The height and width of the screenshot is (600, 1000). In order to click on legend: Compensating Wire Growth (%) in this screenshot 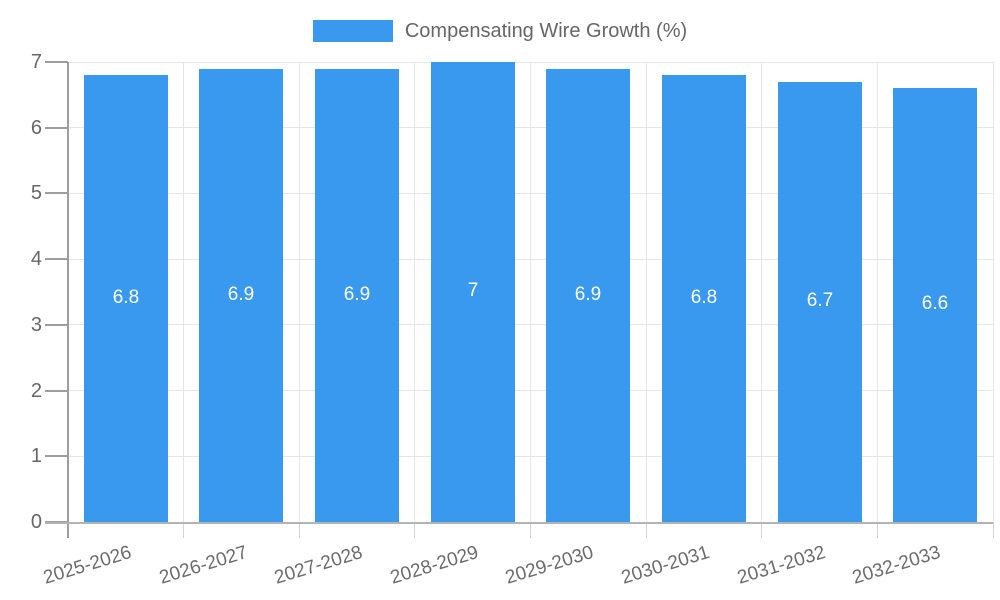, I will do `click(500, 31)`.